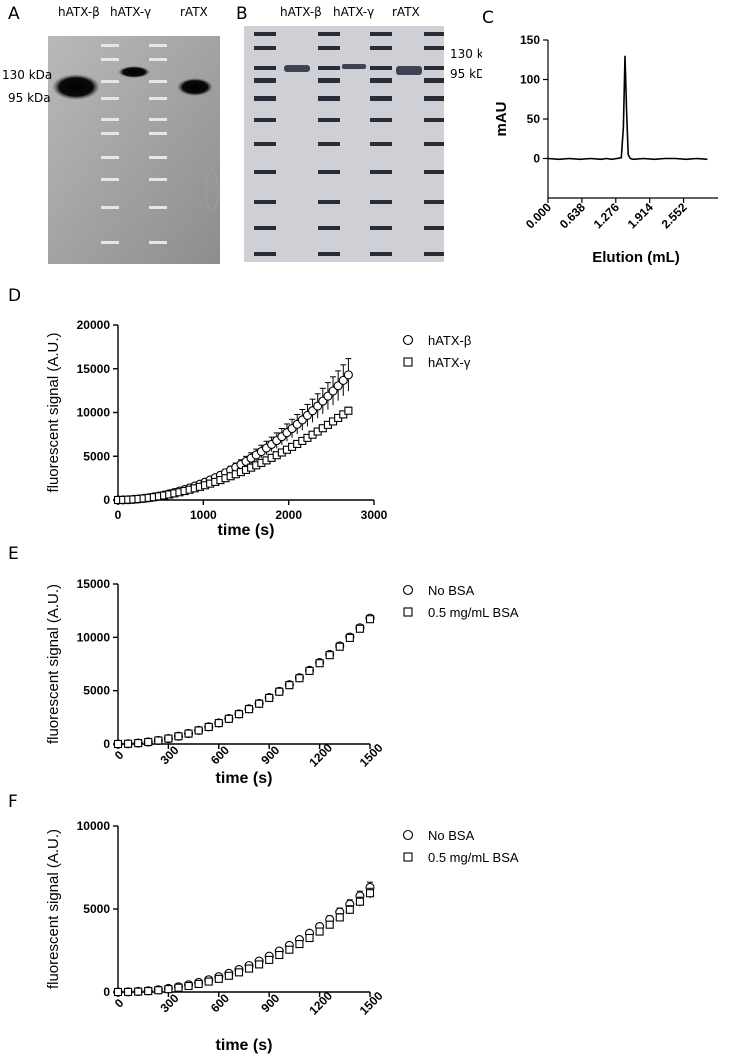  Describe the element at coordinates (640, 215) in the screenshot. I see `x-tick-label: 1.914` at that location.